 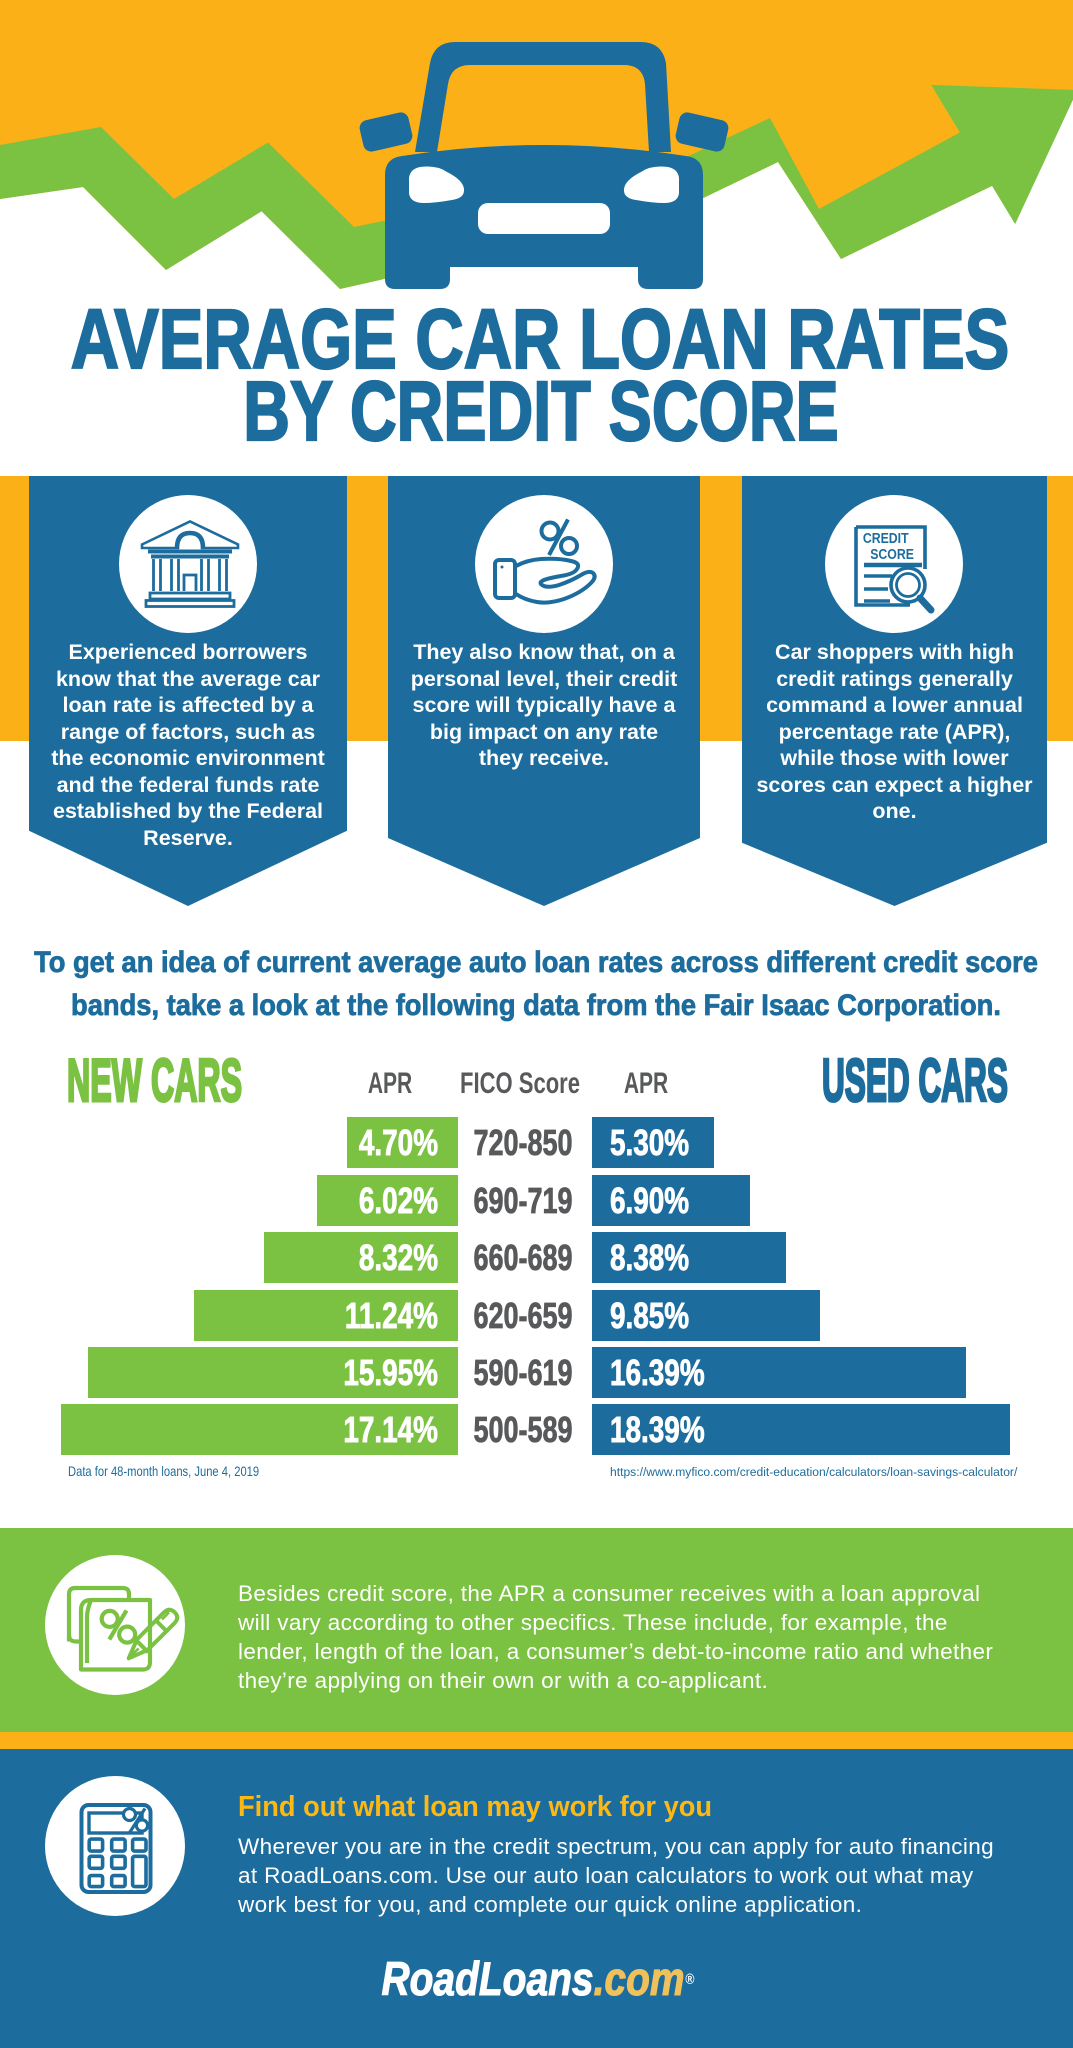 What do you see at coordinates (892, 554) in the screenshot?
I see `svg-text: SCORE` at bounding box center [892, 554].